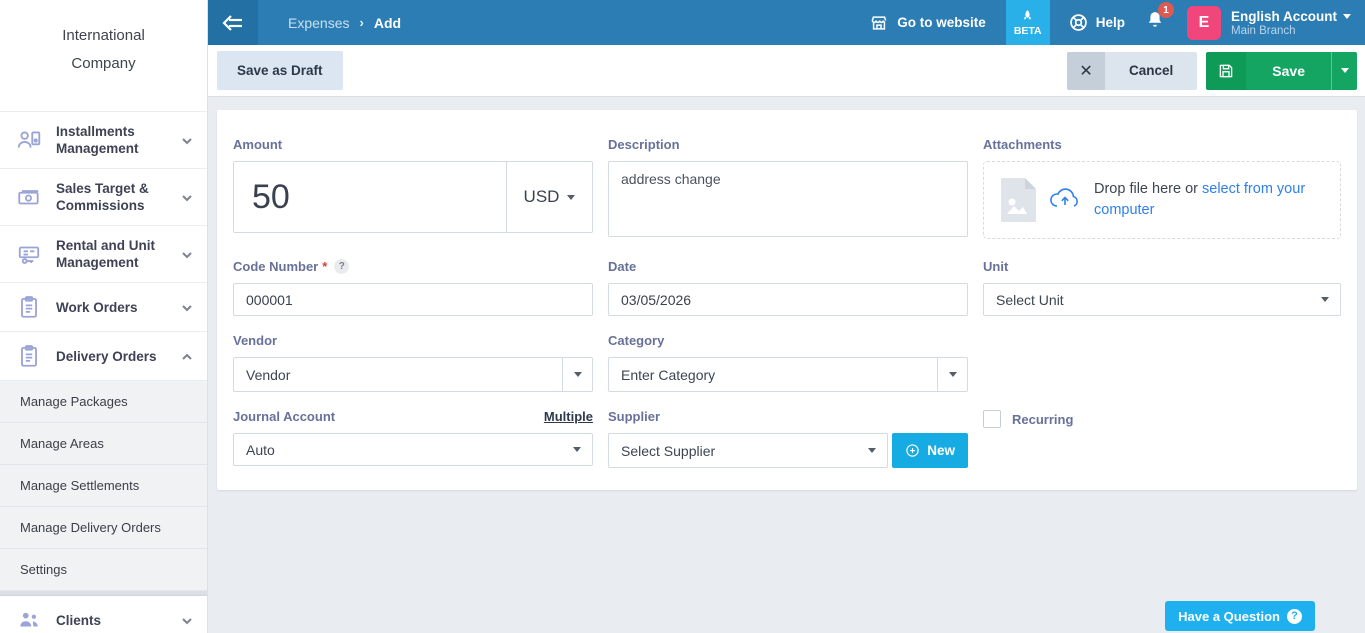  Describe the element at coordinates (668, 450) in the screenshot. I see `supplier-select-value: Select Supplier` at that location.